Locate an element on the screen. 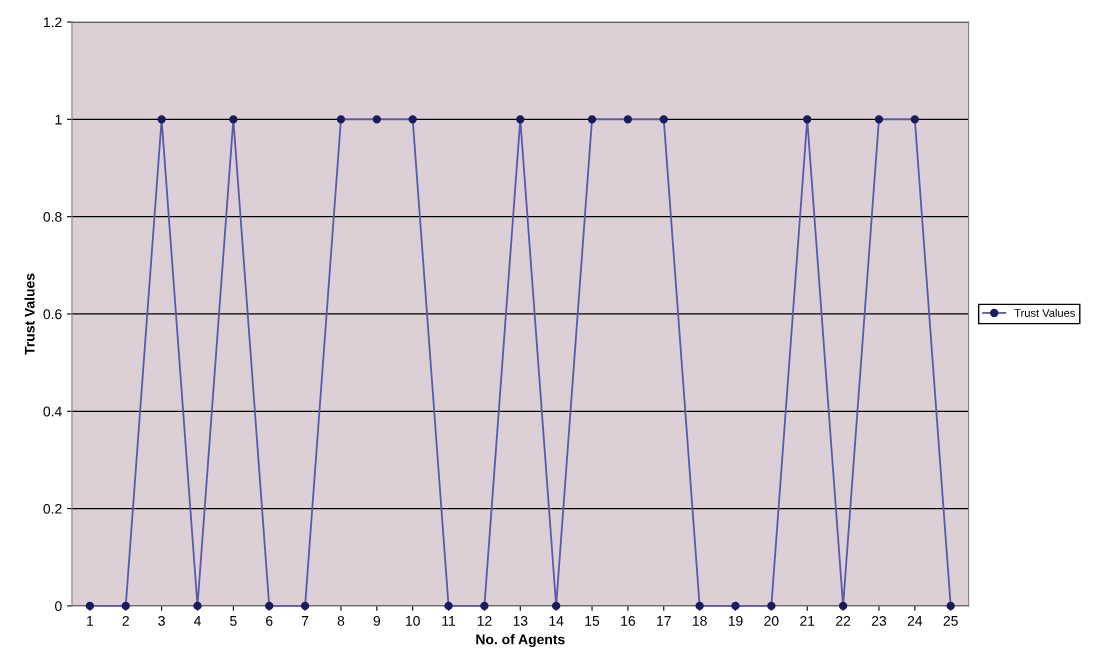  y-tick-label: 0.6 is located at coordinates (52, 314).